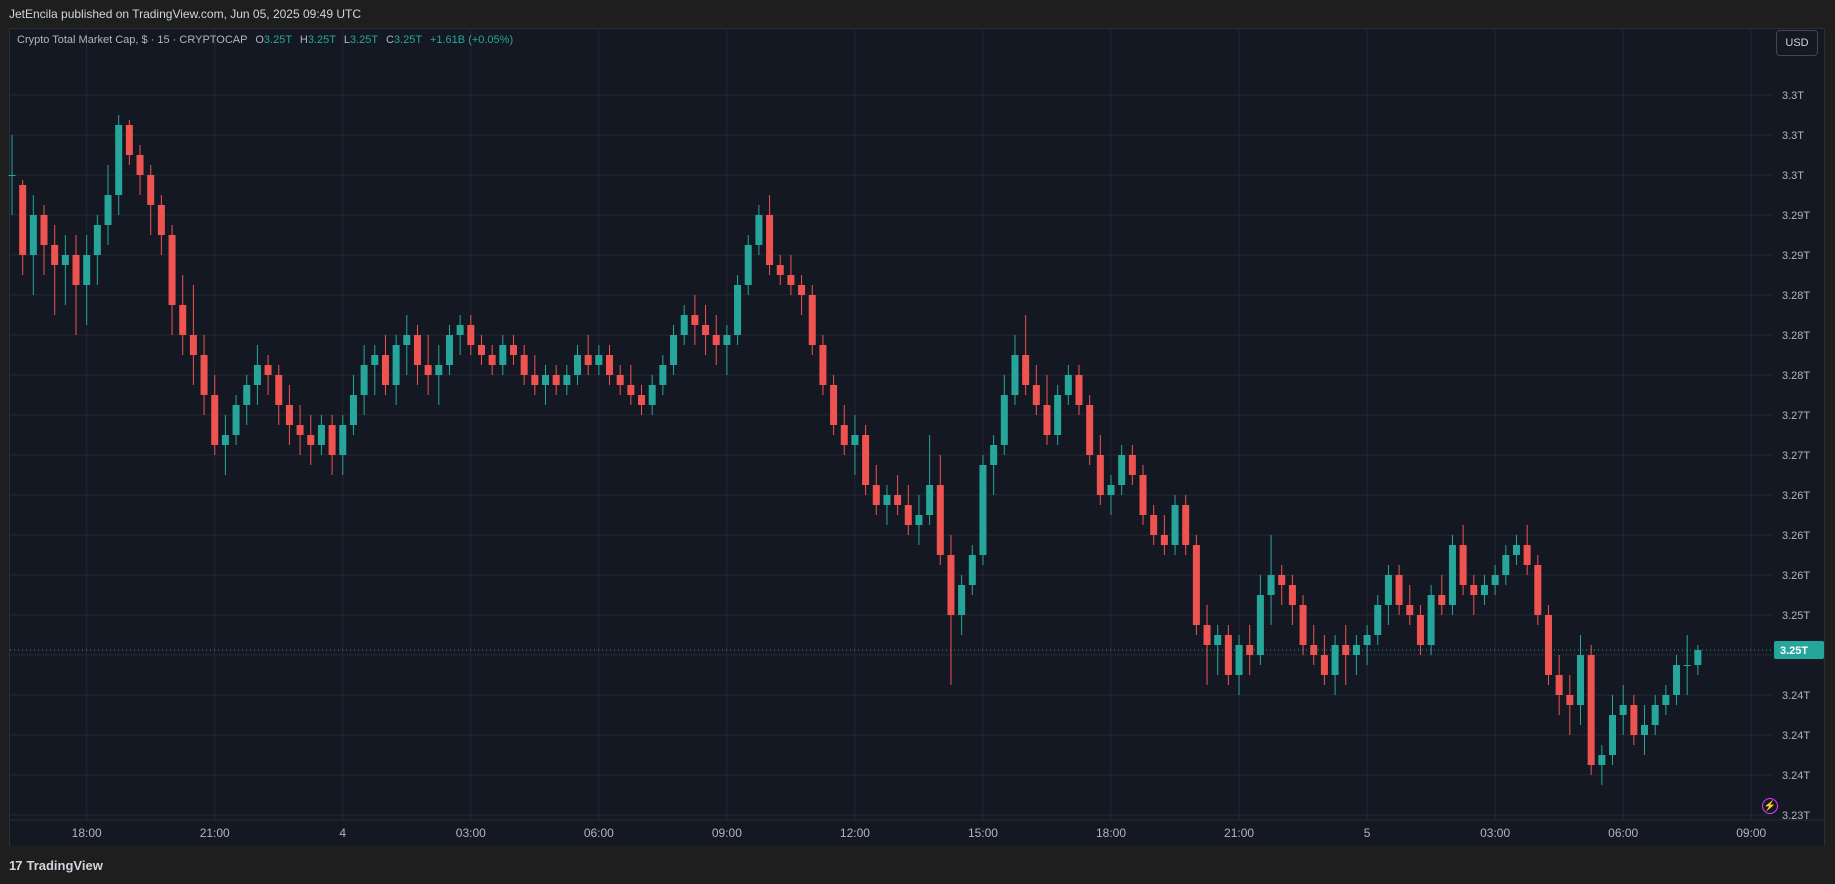 The height and width of the screenshot is (884, 1835). I want to click on tradingview-brand: 17 TradingView, so click(56, 865).